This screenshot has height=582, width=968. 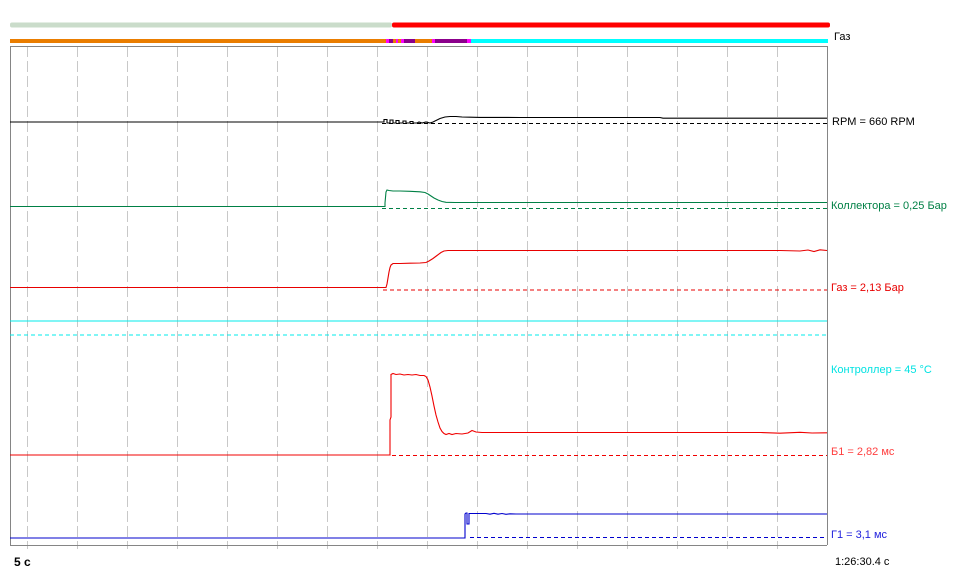 What do you see at coordinates (873, 122) in the screenshot?
I see `channel-label-rpm: RPM = 660 RPM` at bounding box center [873, 122].